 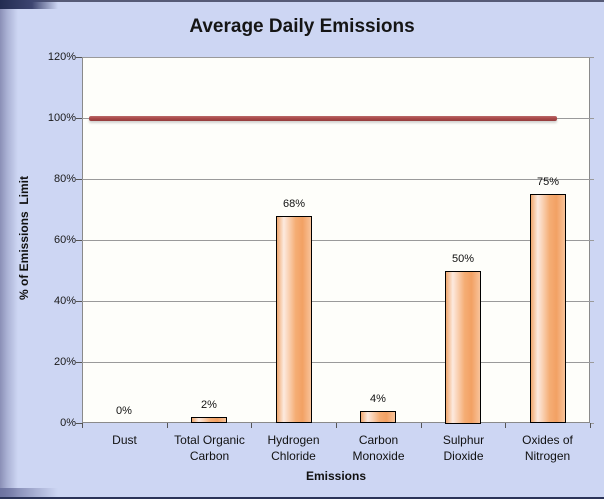 I want to click on y-tick-label: 100%, so click(x=61, y=118).